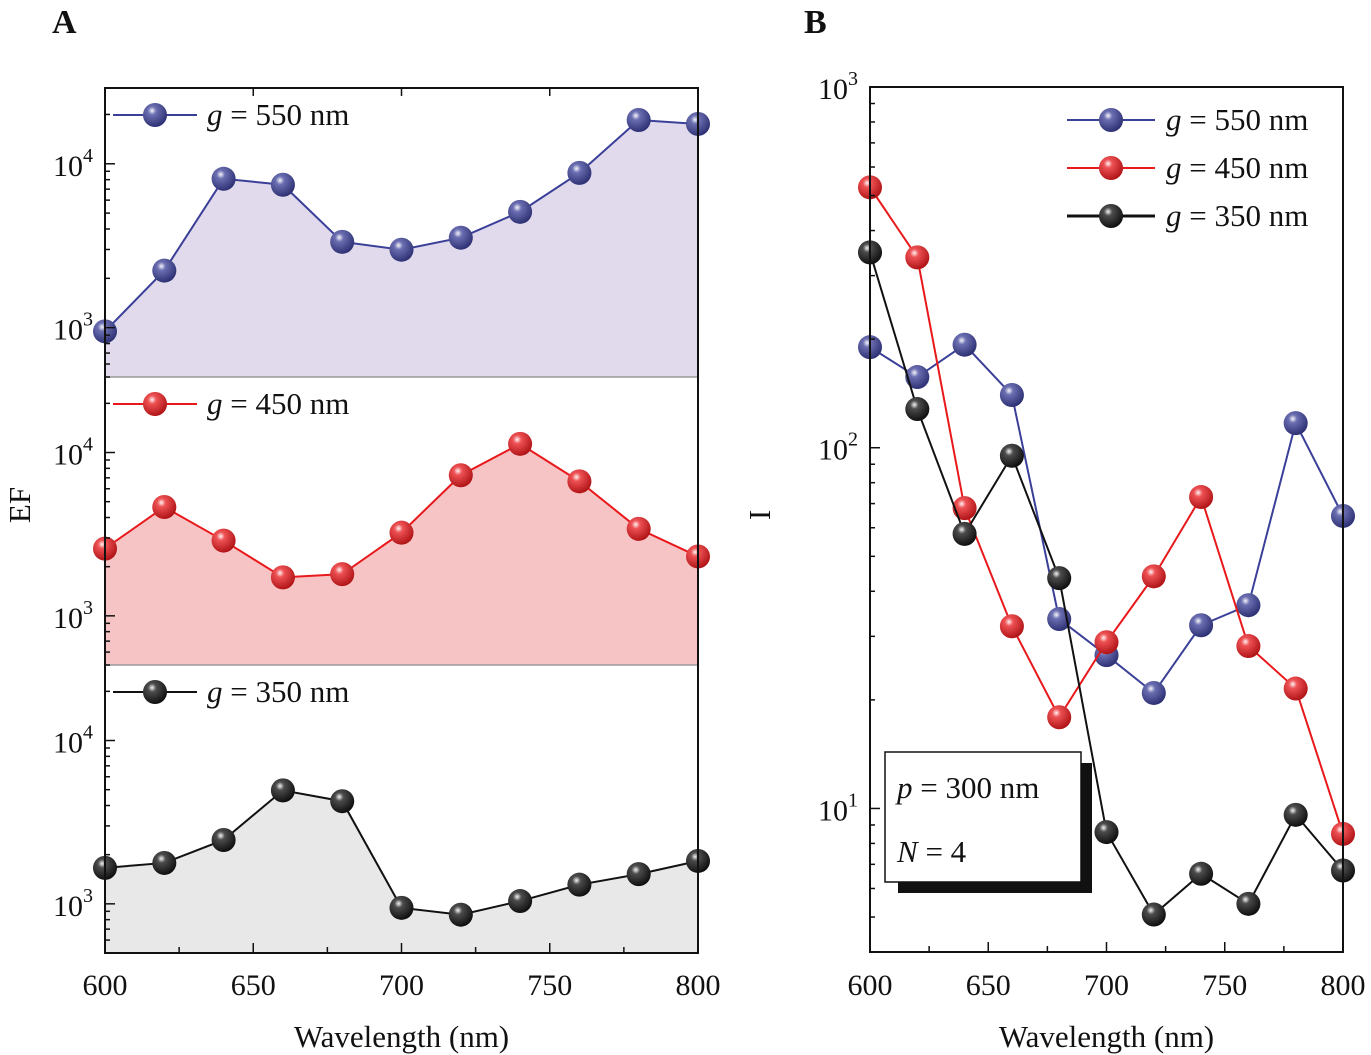  What do you see at coordinates (278, 114) in the screenshot?
I see `legend-label: g = 550 nm` at bounding box center [278, 114].